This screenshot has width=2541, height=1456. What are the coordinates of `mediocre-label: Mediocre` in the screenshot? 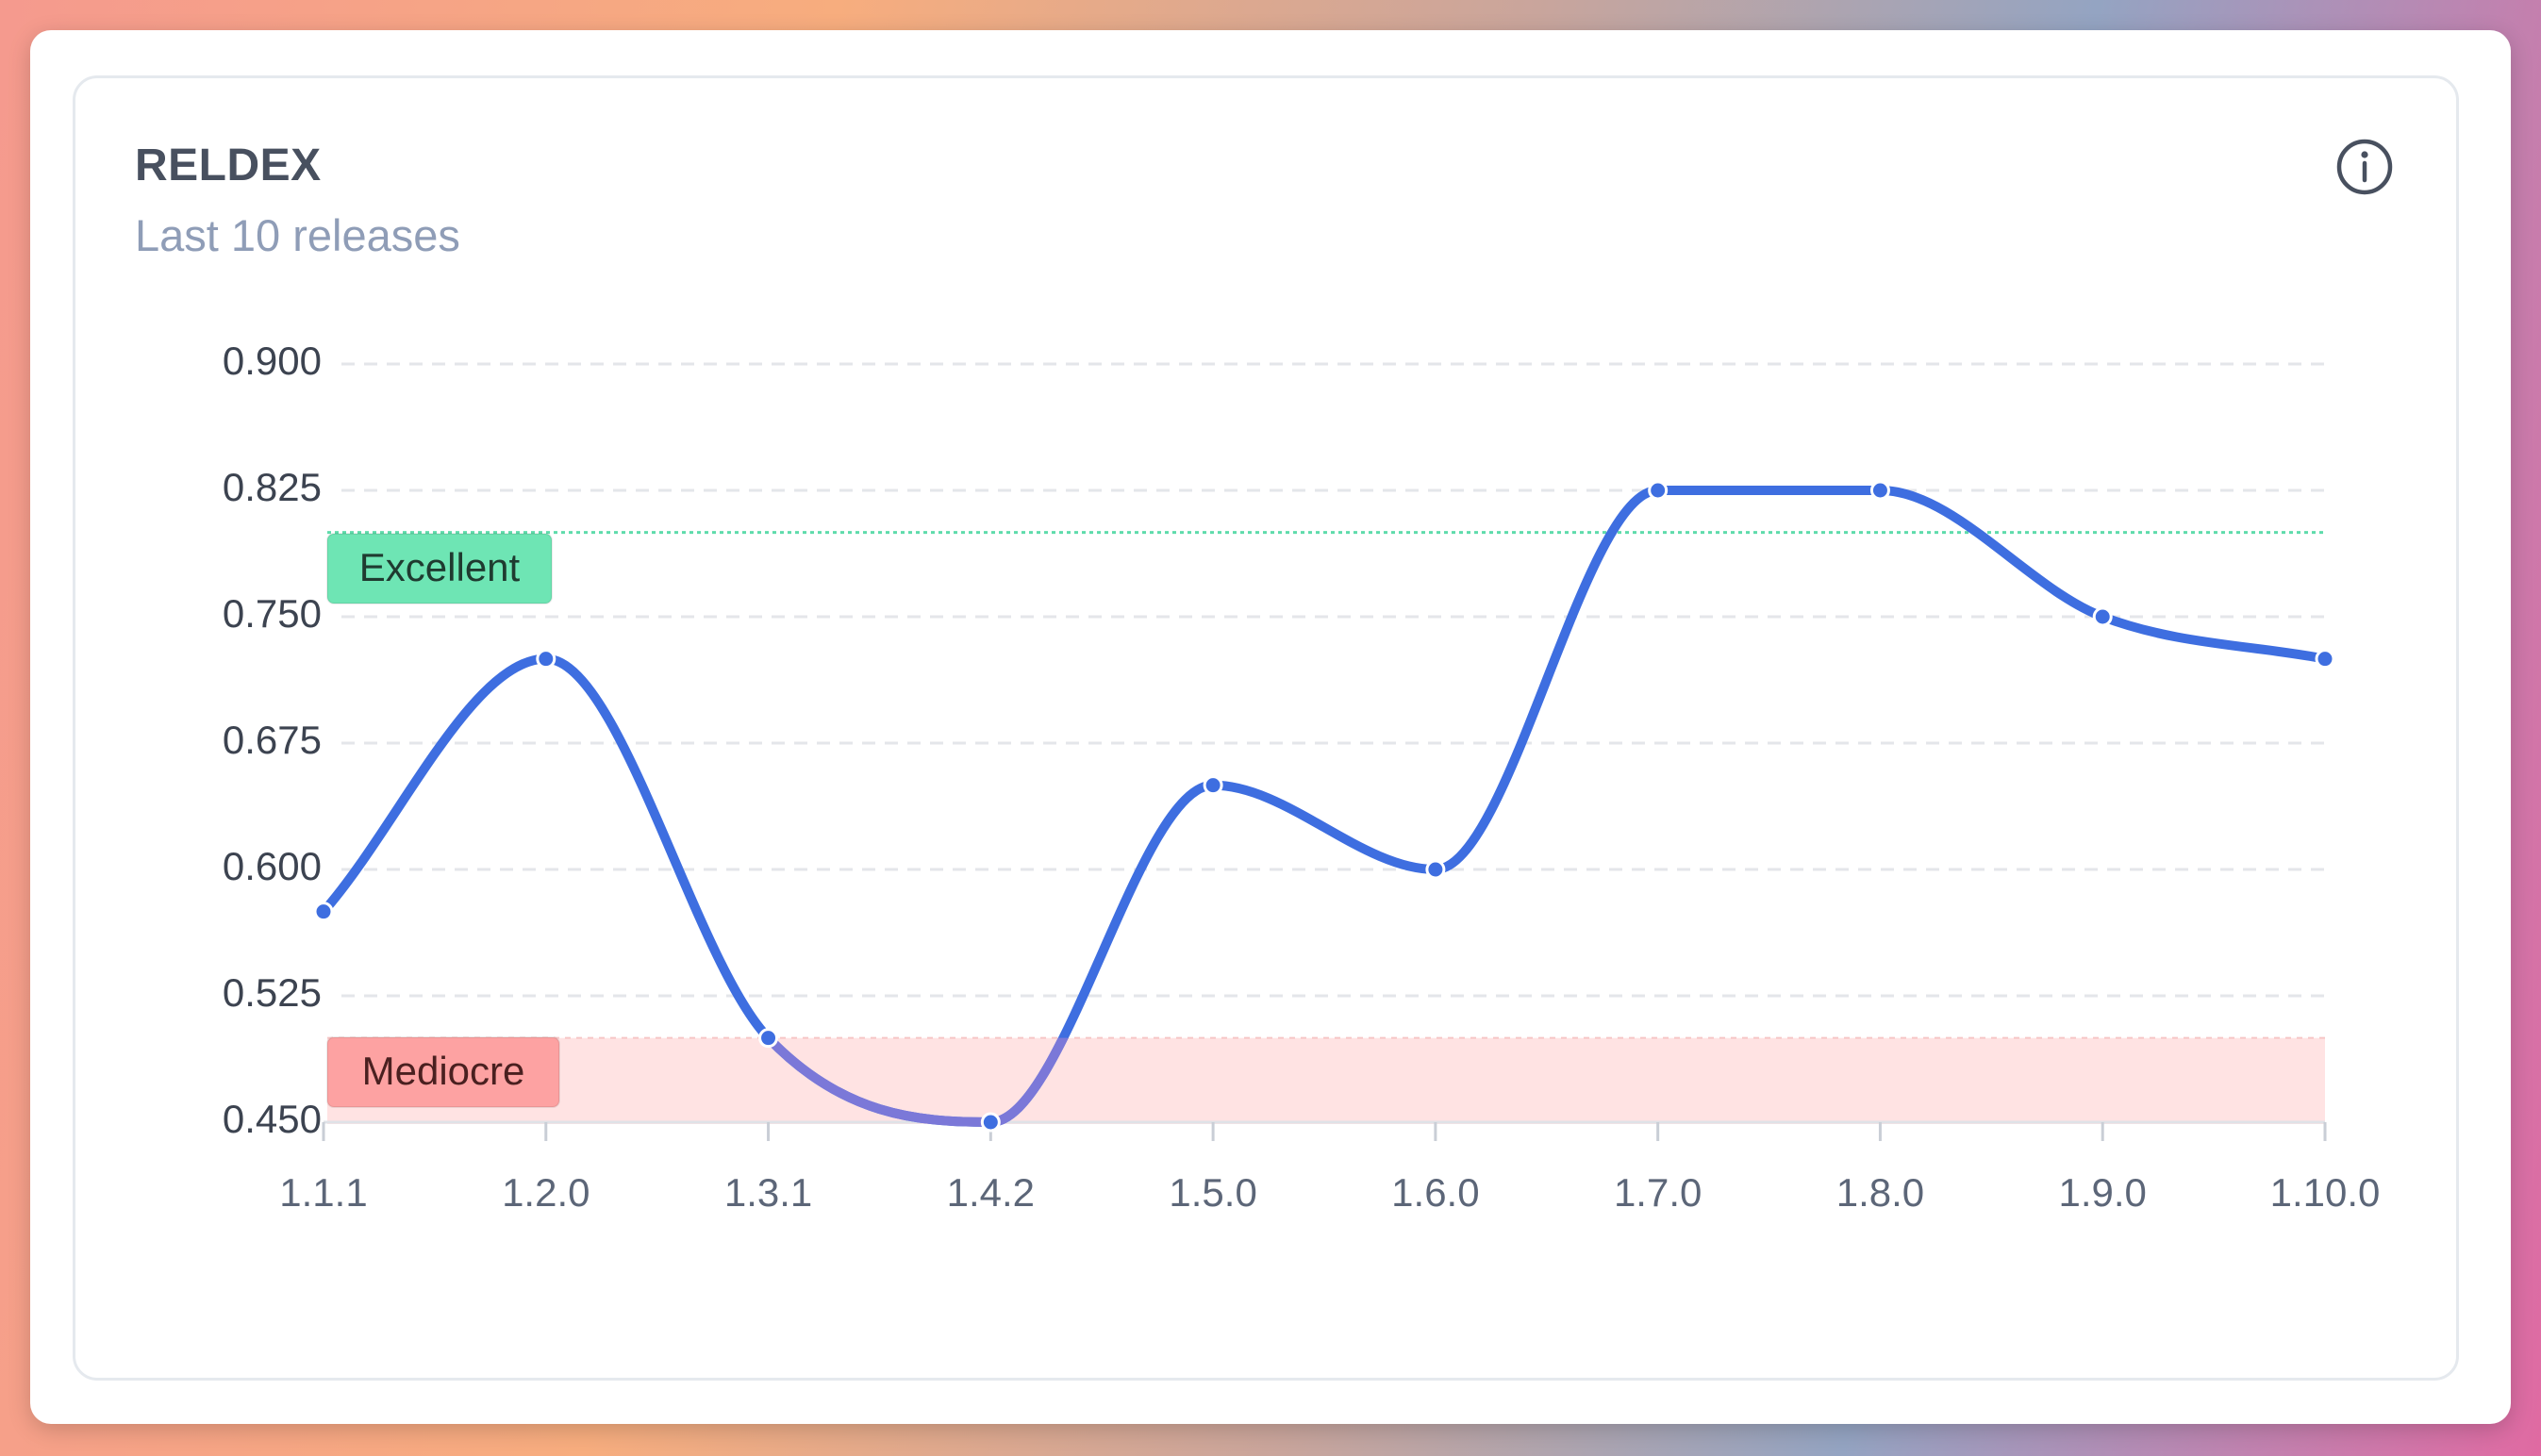 It's located at (443, 1071).